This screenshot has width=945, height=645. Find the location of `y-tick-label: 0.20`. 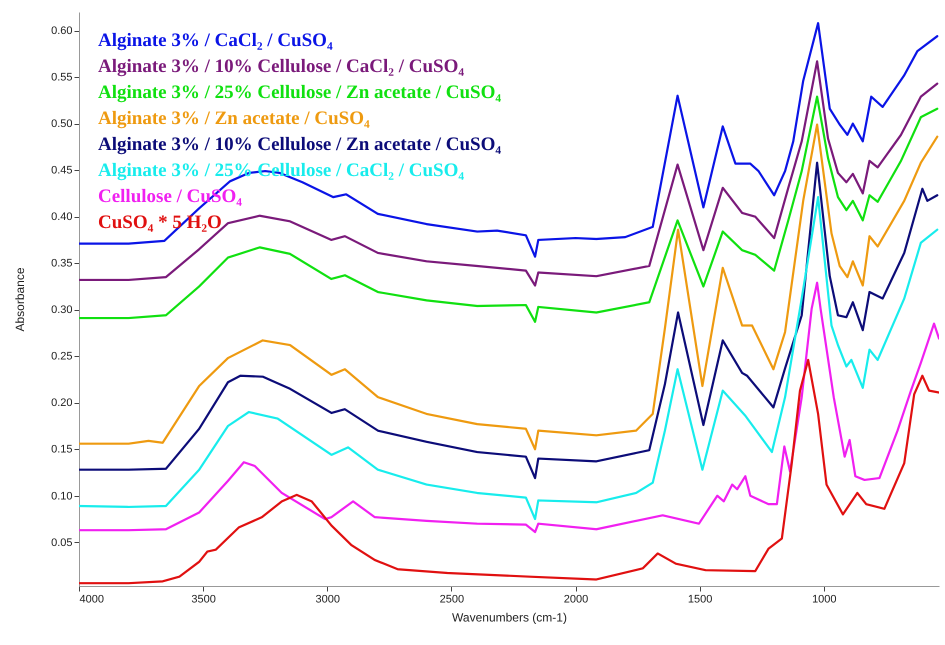

y-tick-label: 0.20 is located at coordinates (61, 403).